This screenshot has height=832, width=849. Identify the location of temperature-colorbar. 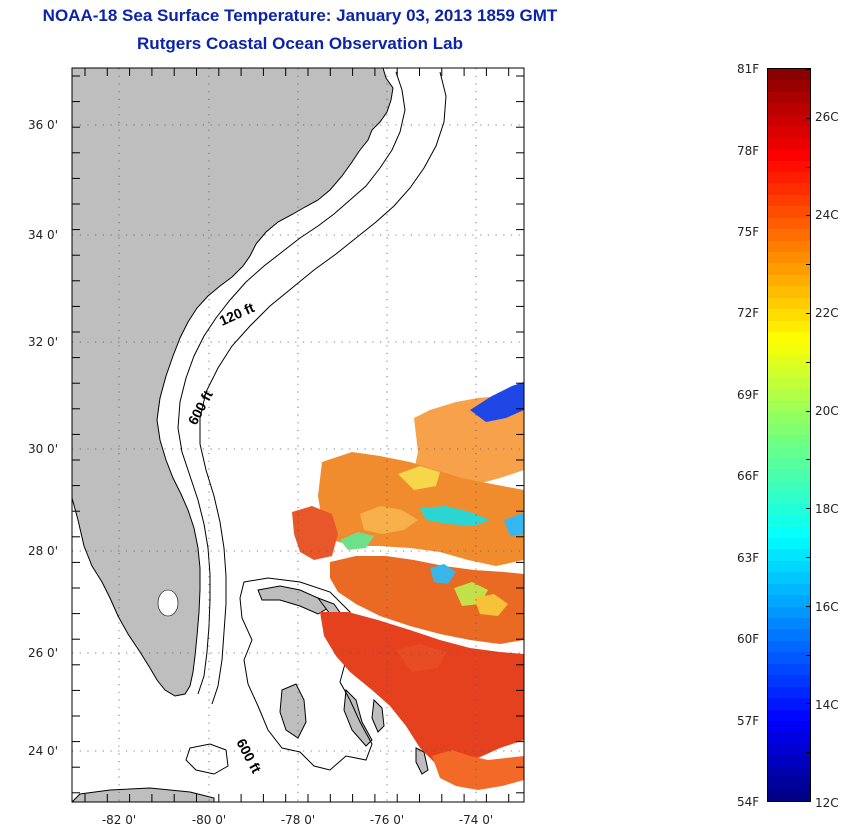
(789, 435).